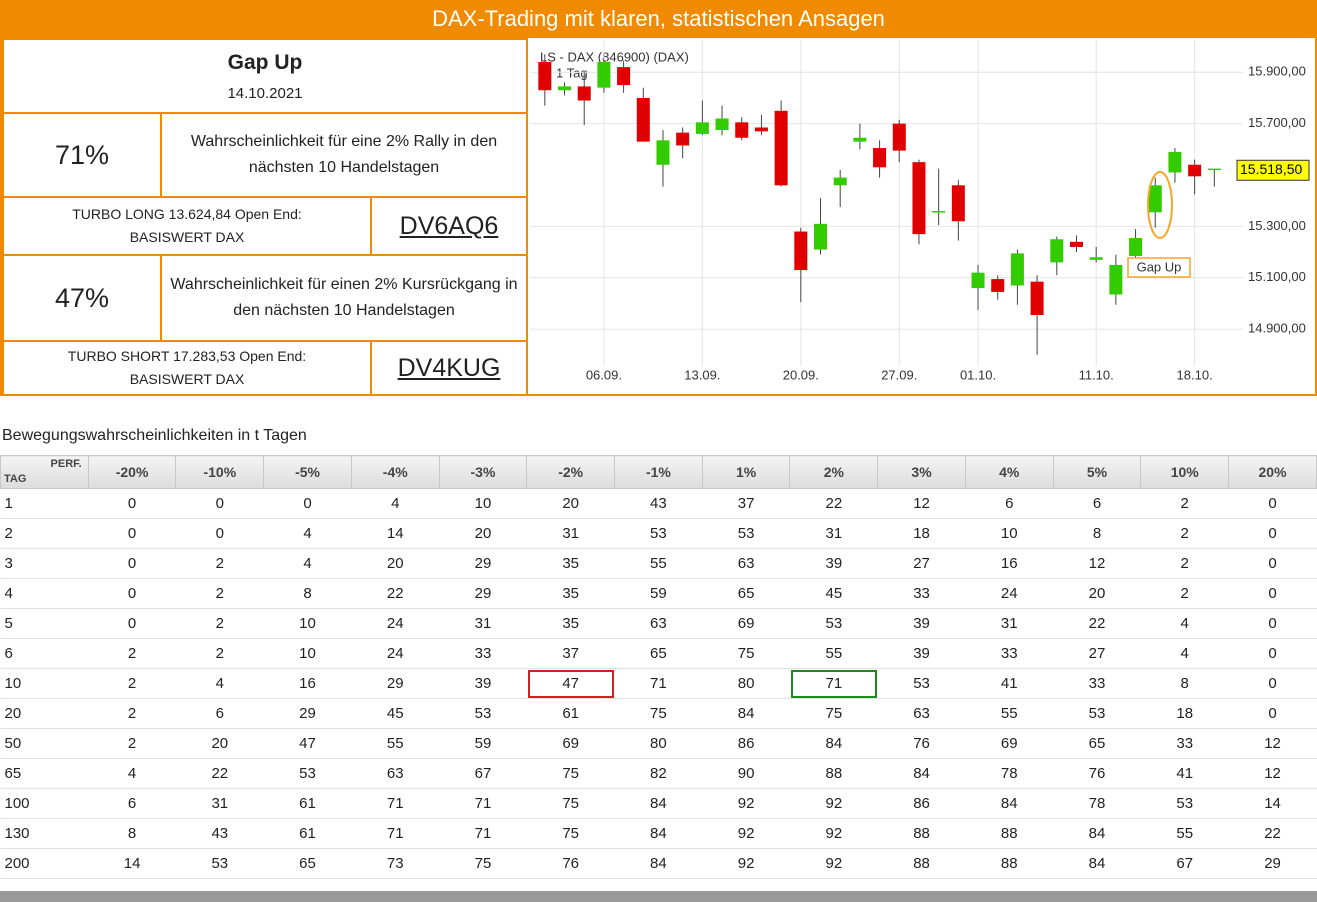  Describe the element at coordinates (746, 743) in the screenshot. I see `cell: 86` at that location.